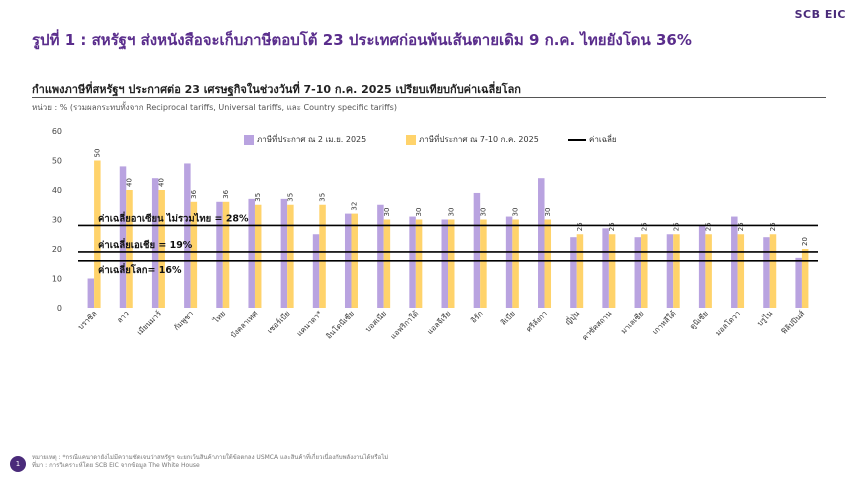 This screenshot has width=860, height=484. Describe the element at coordinates (820, 14) in the screenshot. I see `brand-logo: SCB EIC` at that location.